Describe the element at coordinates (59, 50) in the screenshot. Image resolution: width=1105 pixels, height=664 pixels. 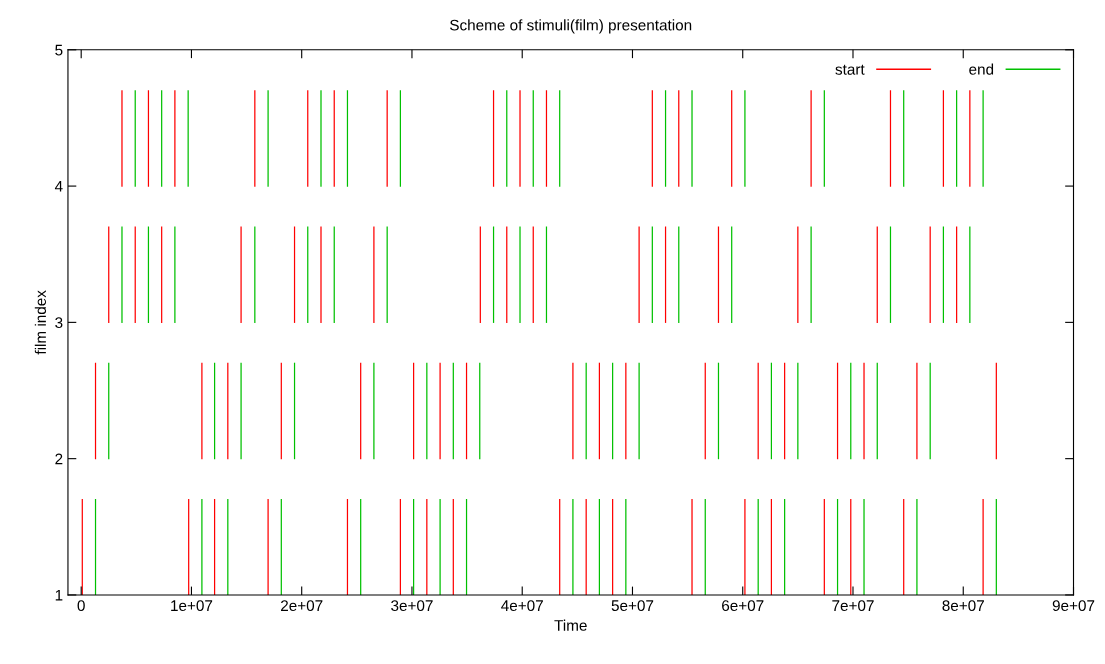
I see `y-tick-label: 5` at that location.